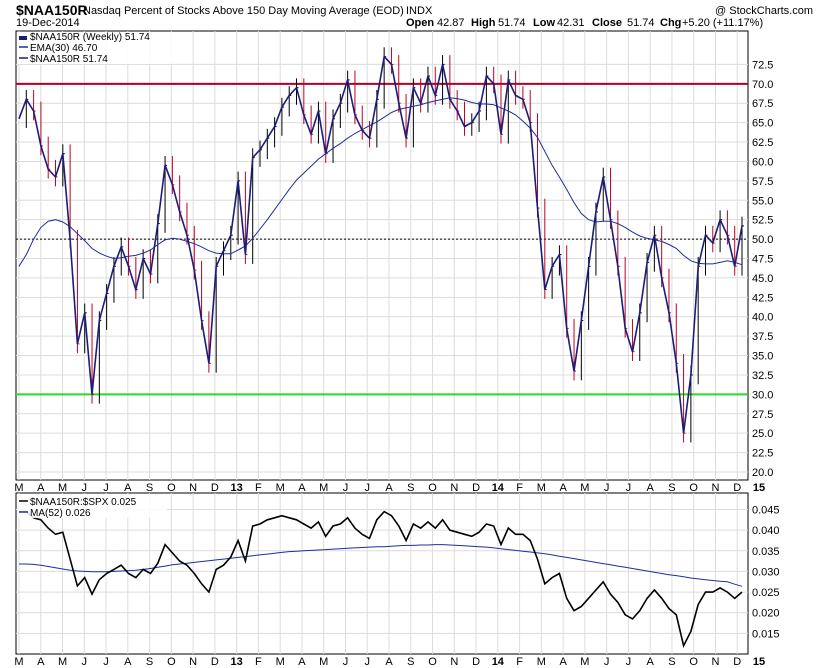  Describe the element at coordinates (85, 662) in the screenshot. I see `lower-x-tick-3: J` at that location.